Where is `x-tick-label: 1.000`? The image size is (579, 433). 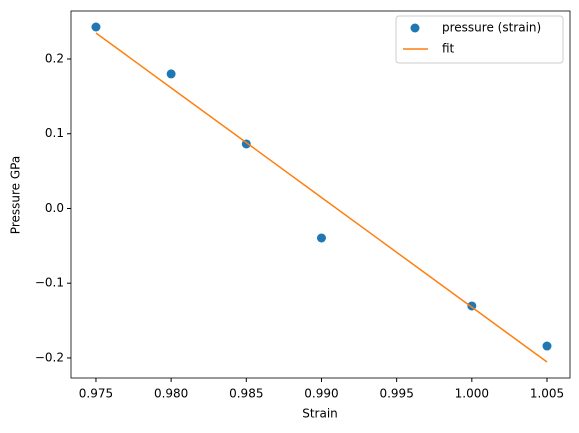
x-tick-label: 1.000 is located at coordinates (472, 394).